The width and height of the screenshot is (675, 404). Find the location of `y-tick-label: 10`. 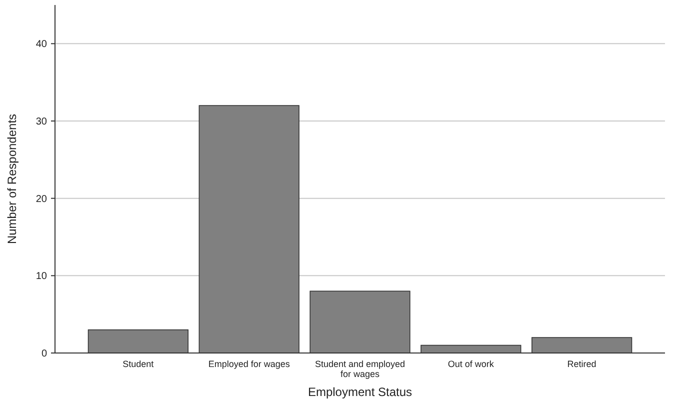

y-tick-label: 10 is located at coordinates (42, 276).